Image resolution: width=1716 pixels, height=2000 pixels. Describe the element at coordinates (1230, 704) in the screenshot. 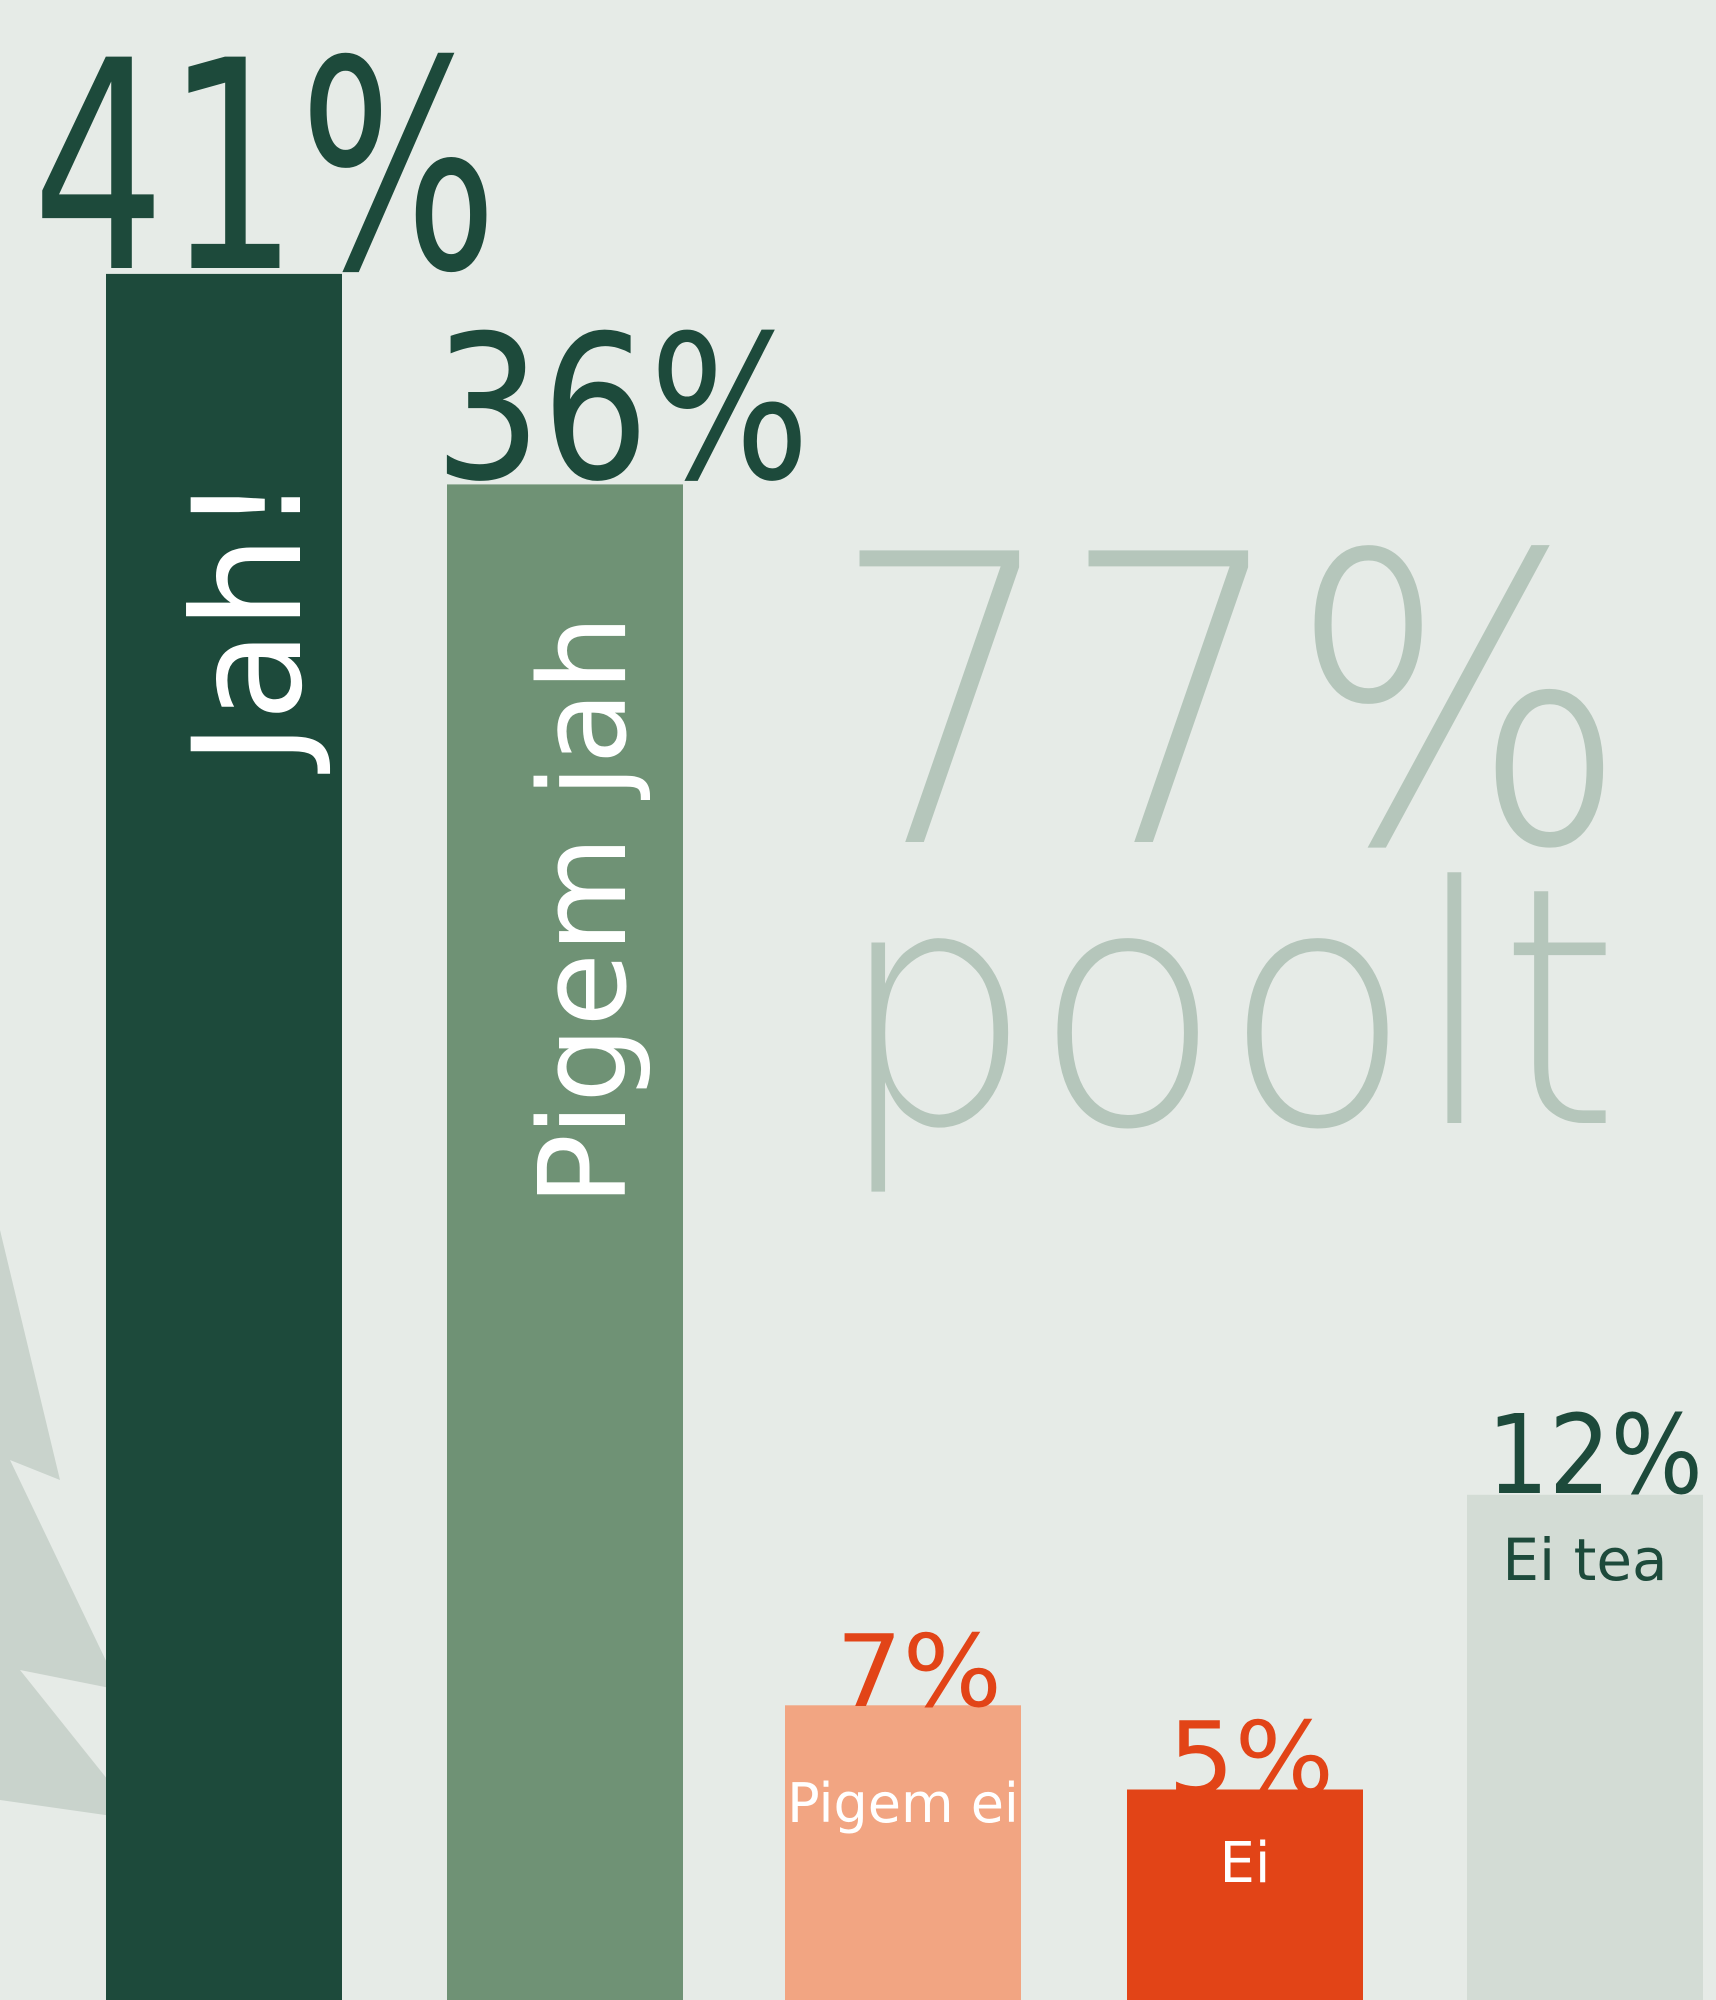

I see `annotation-percent: 77%` at that location.